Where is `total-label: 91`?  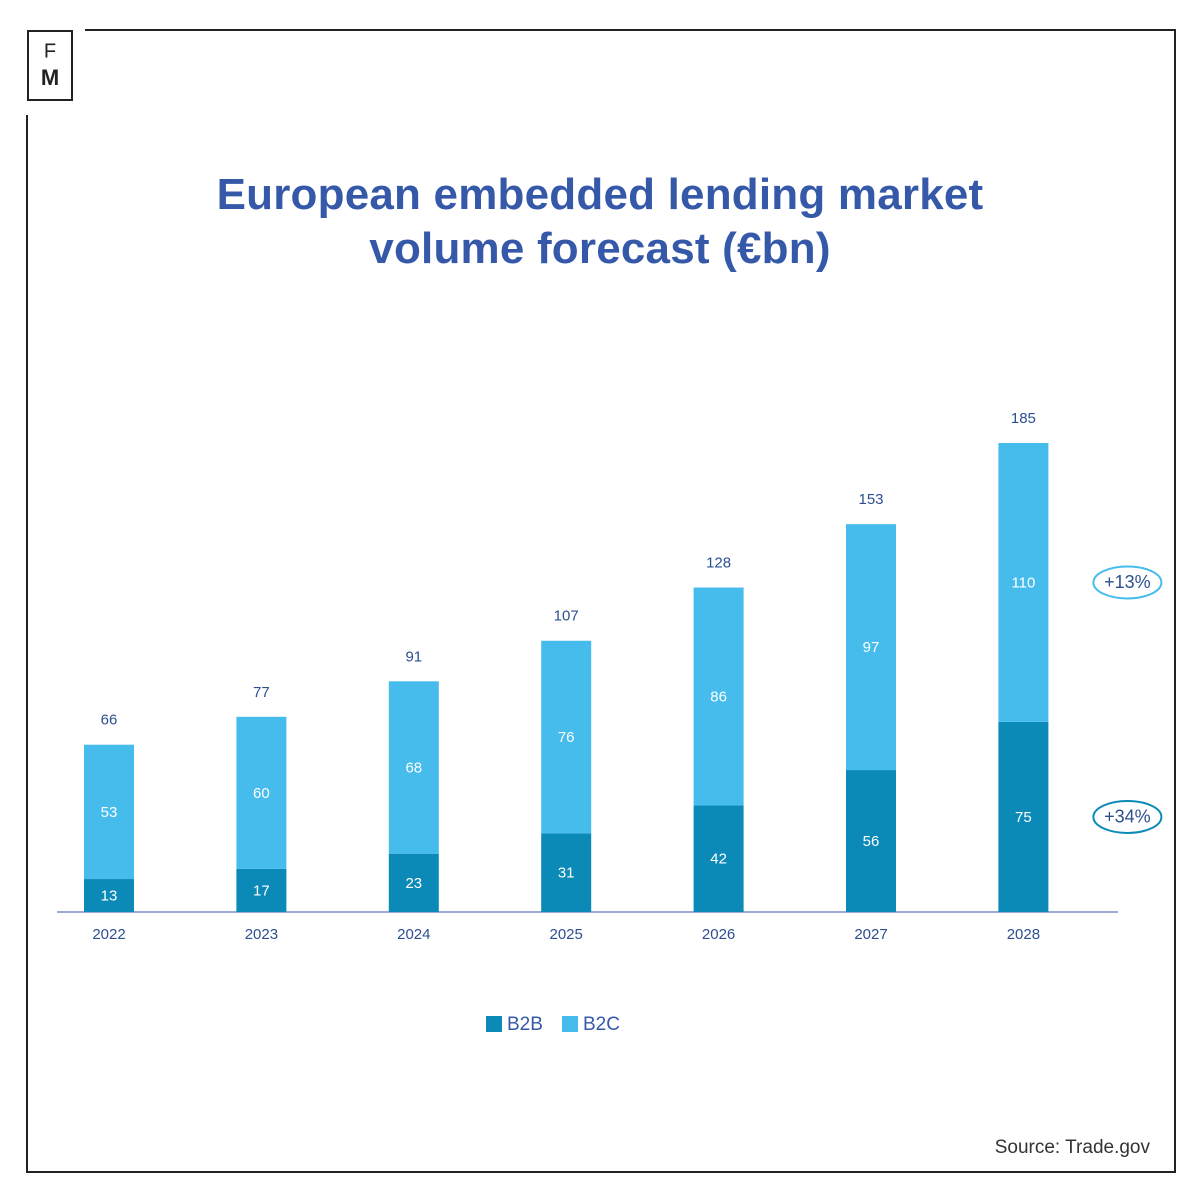 total-label: 91 is located at coordinates (413, 656).